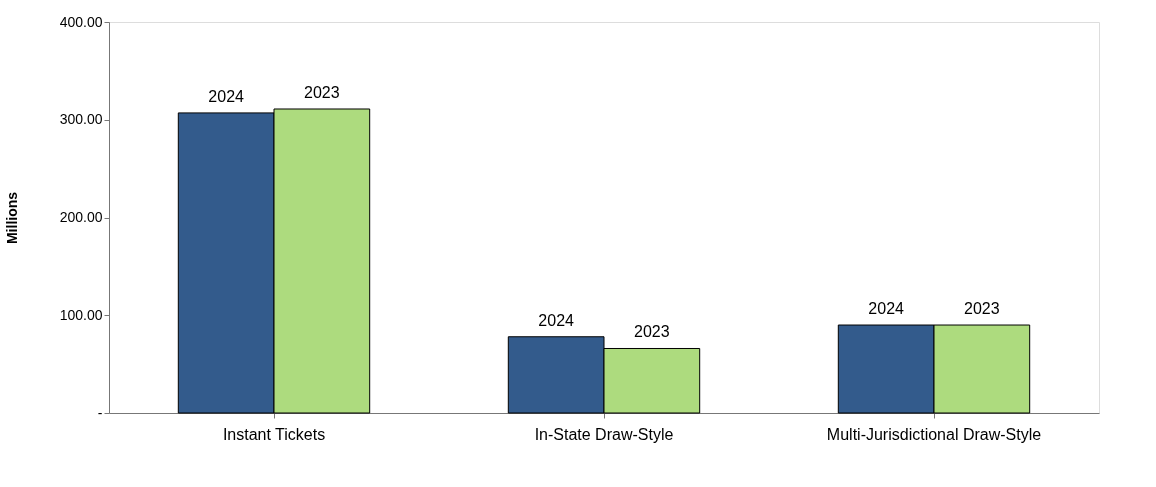 The image size is (1156, 487). I want to click on x-tick-label: Multi-Jurisdictional Draw-Style, so click(934, 434).